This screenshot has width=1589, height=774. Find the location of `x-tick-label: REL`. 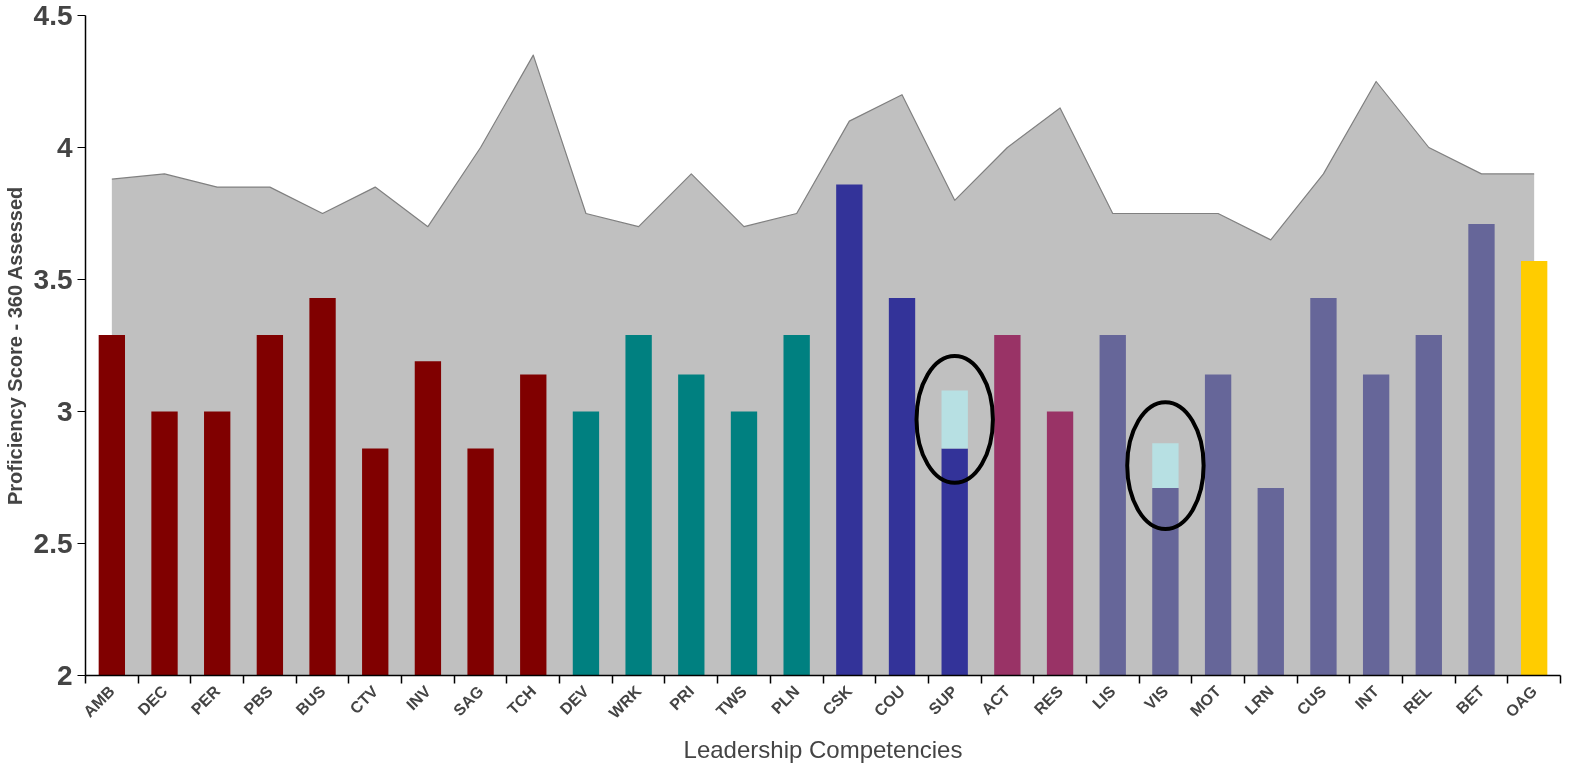

x-tick-label: REL is located at coordinates (1417, 700).